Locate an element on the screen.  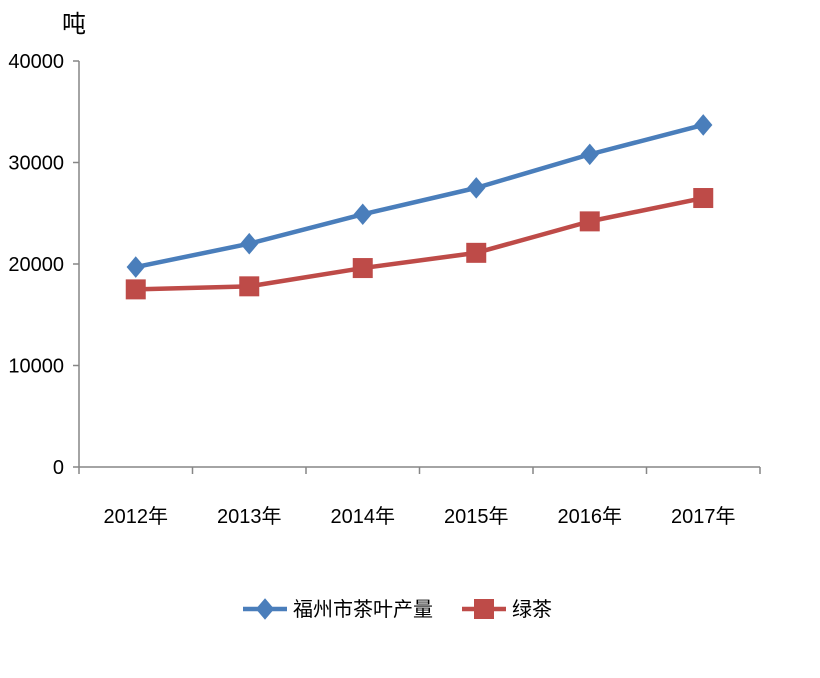
x-tick-label: 2013年 is located at coordinates (249, 516).